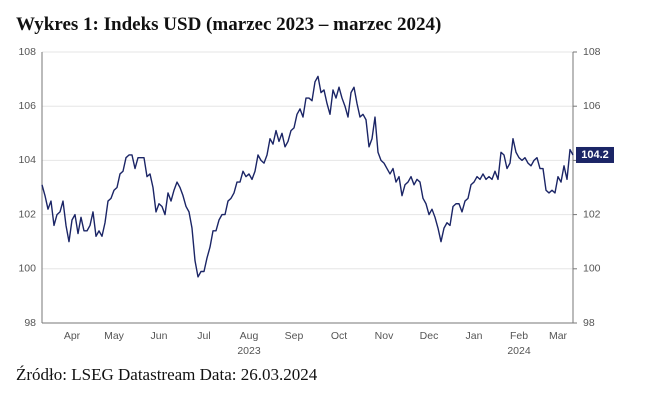  Describe the element at coordinates (167, 374) in the screenshot. I see `source-note: Źródło: LSEG Datastream Data: 26.03.2024` at that location.